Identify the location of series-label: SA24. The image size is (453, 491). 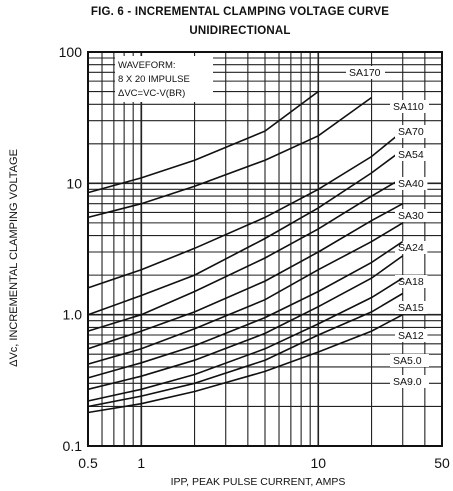
(411, 248).